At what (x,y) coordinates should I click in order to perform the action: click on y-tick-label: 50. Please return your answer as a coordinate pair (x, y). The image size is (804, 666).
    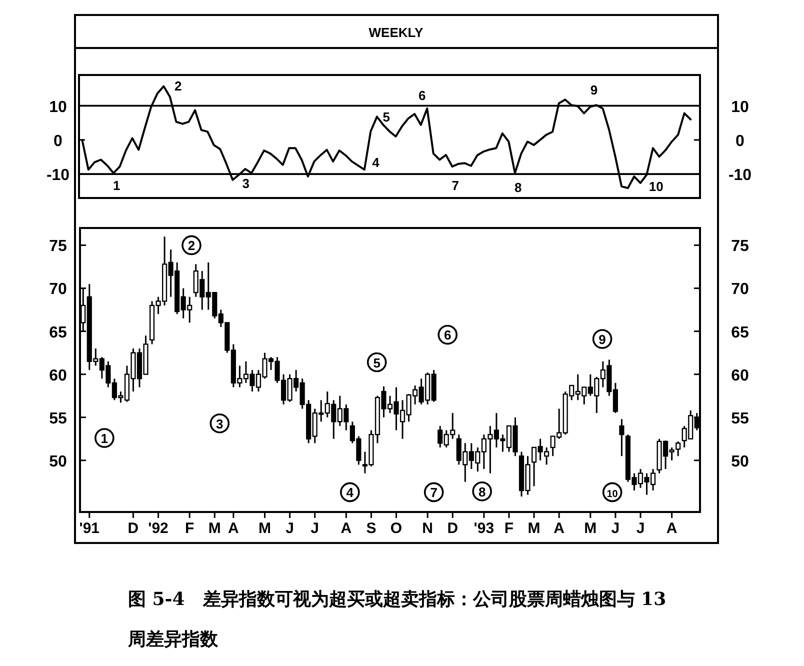
    Looking at the image, I should click on (58, 461).